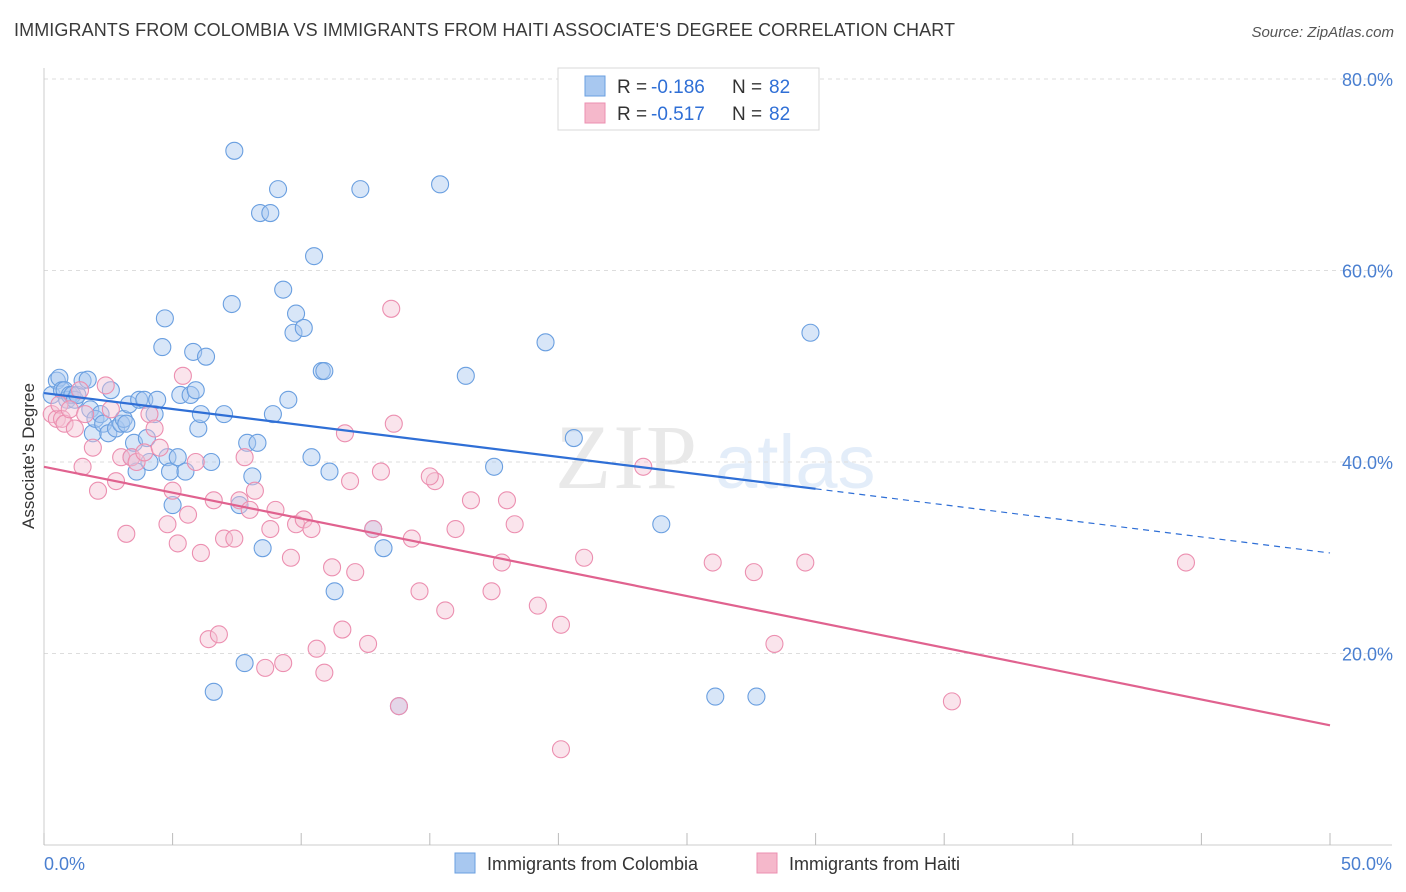  I want to click on legend-n-label-colombia: N =, so click(747, 87).